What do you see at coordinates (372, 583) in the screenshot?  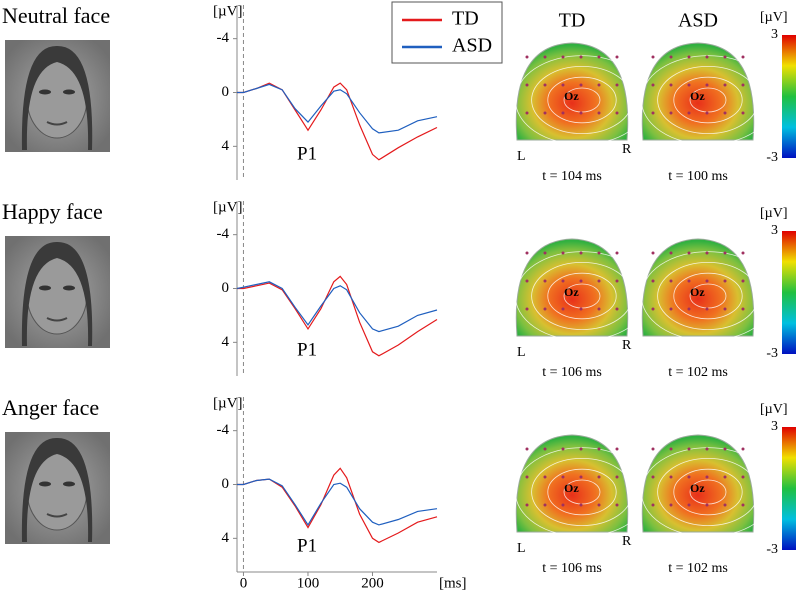 I see `x-tick-label: 200` at bounding box center [372, 583].